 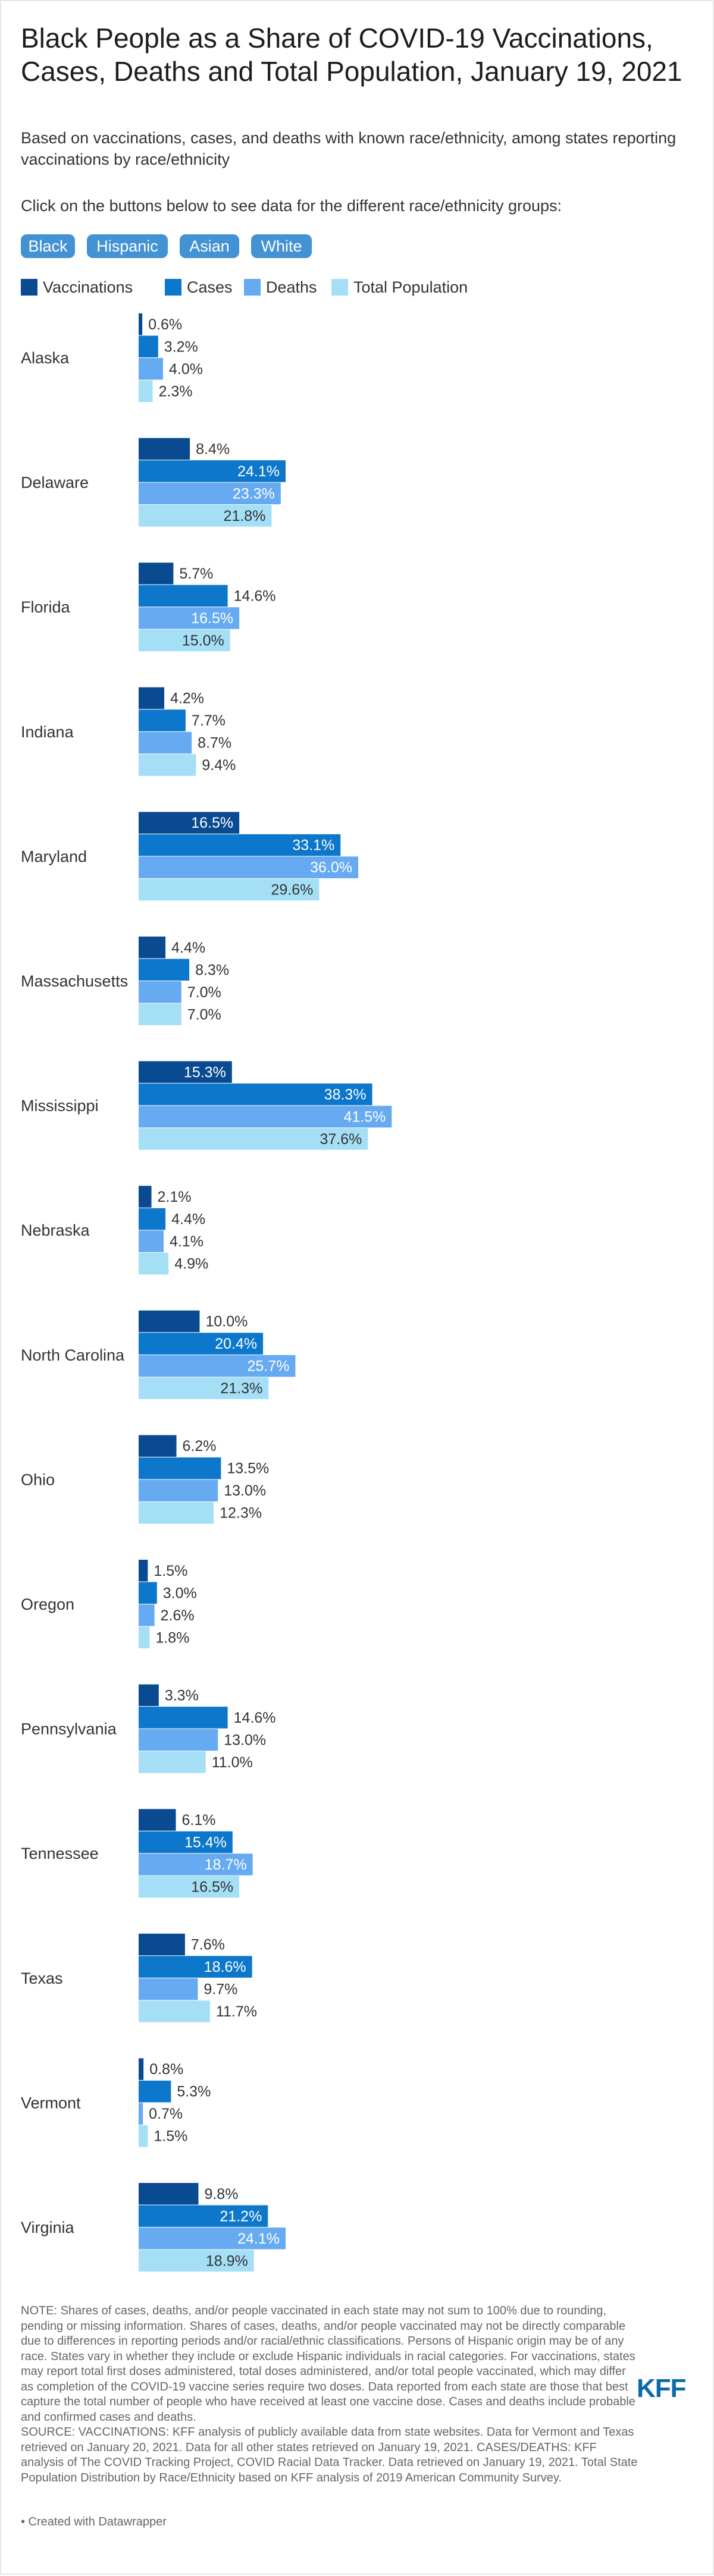 What do you see at coordinates (181, 346) in the screenshot?
I see `data-label: 3.2%` at bounding box center [181, 346].